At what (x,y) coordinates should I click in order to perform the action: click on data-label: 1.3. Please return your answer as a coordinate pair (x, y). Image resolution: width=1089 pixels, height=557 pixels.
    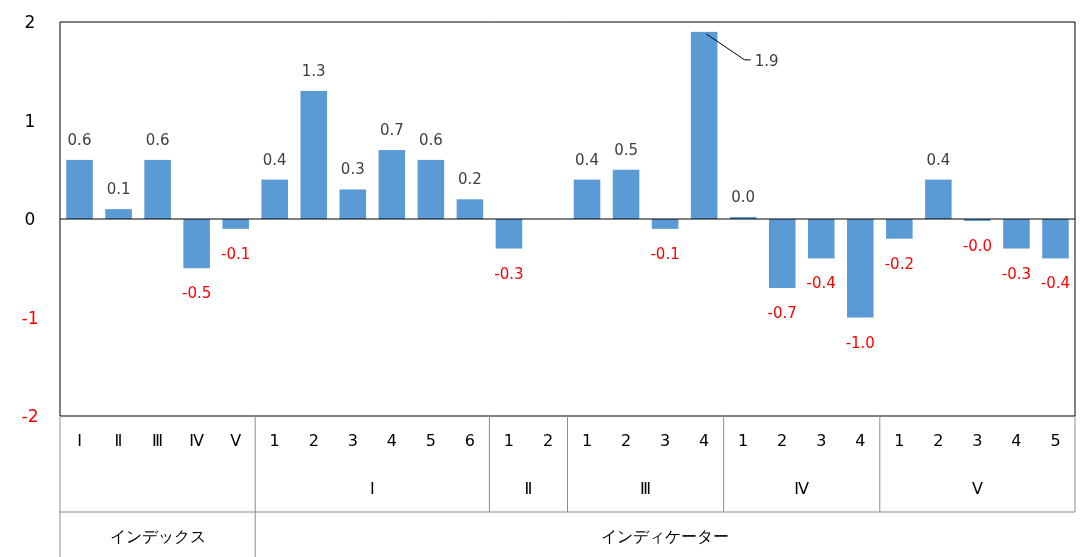
    Looking at the image, I should click on (313, 70).